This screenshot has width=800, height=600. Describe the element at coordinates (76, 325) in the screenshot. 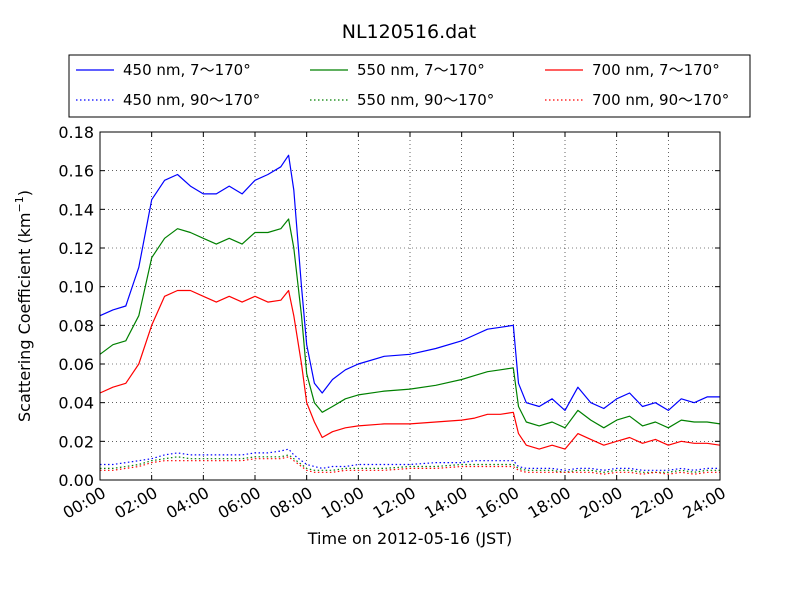

I see `y-tick-label: 0.08` at that location.